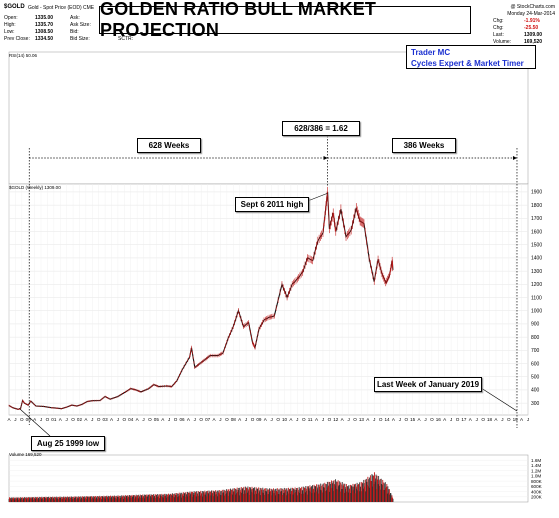 The image size is (559, 518). What do you see at coordinates (118, 419) in the screenshot?
I see `x-tick-label: J` at bounding box center [118, 419].